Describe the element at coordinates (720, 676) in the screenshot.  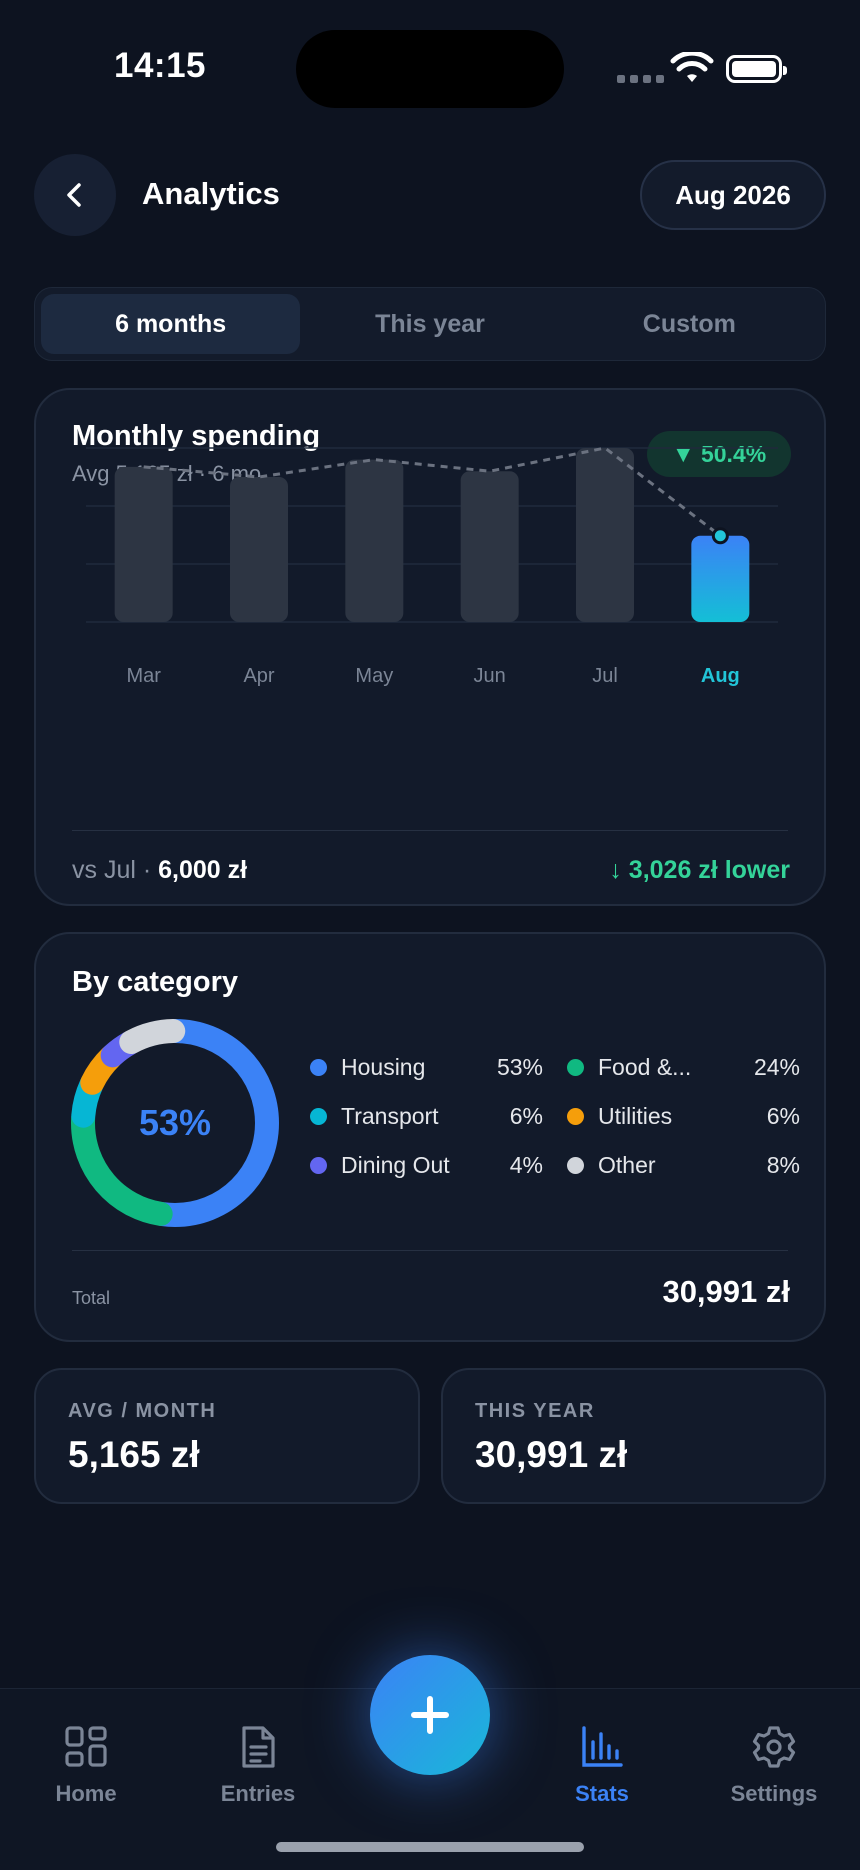
I see `chart-xtick-label: Aug` at that location.